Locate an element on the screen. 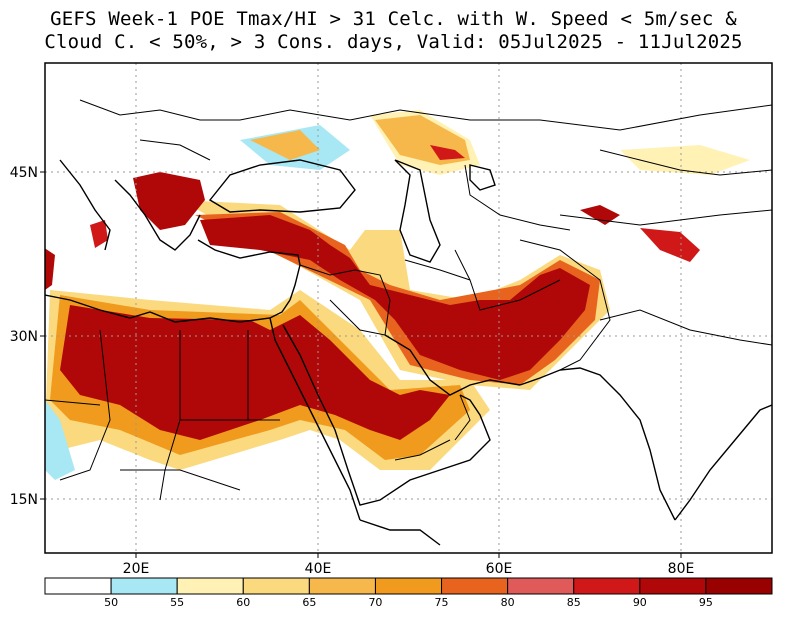  border-pakistan is located at coordinates (565, 305).